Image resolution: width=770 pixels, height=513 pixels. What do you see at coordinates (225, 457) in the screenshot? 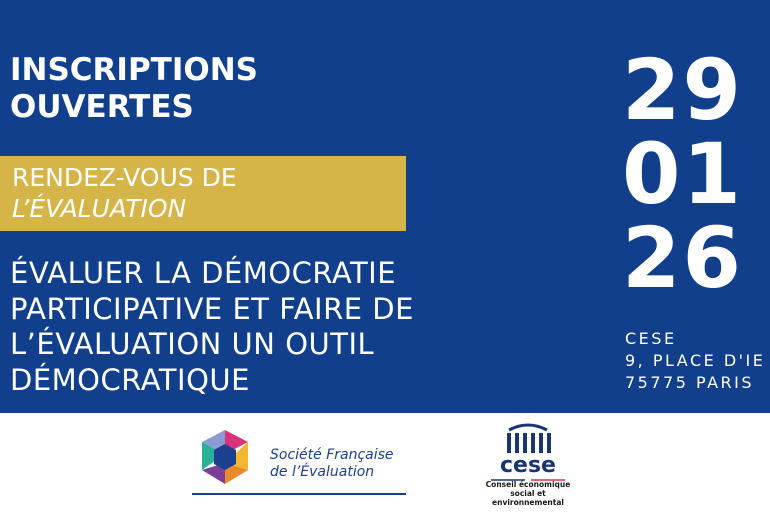
I see `hex-core` at bounding box center [225, 457].